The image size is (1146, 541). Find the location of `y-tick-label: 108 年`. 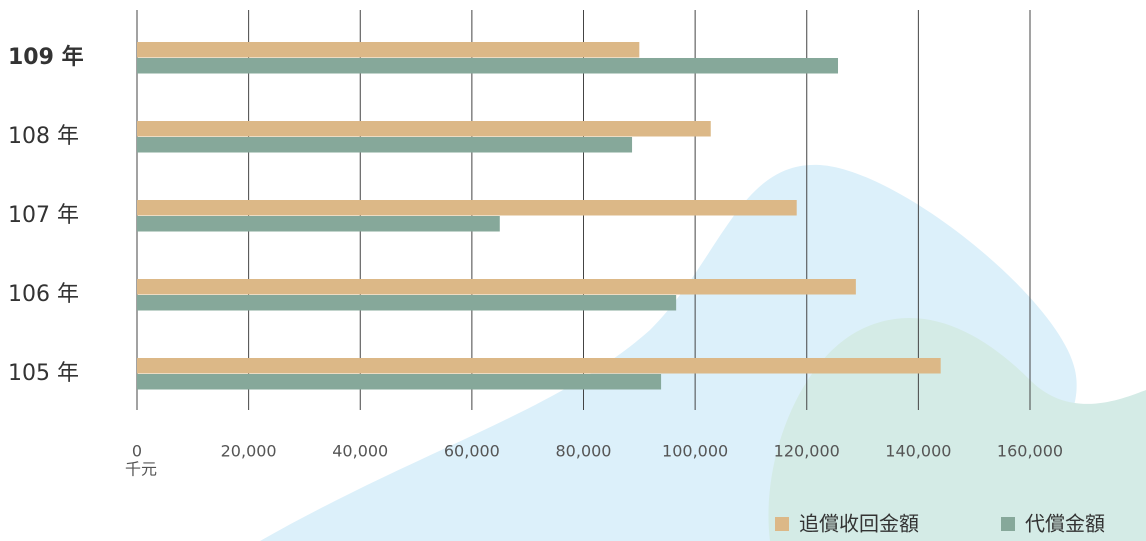

y-tick-label: 108 年 is located at coordinates (43, 136).